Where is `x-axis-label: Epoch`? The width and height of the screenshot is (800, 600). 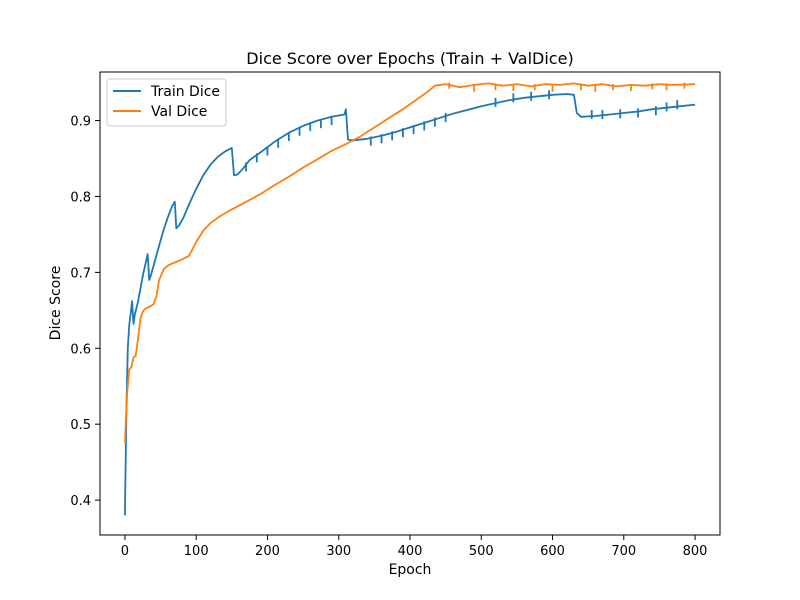
x-axis-label: Epoch is located at coordinates (410, 570).